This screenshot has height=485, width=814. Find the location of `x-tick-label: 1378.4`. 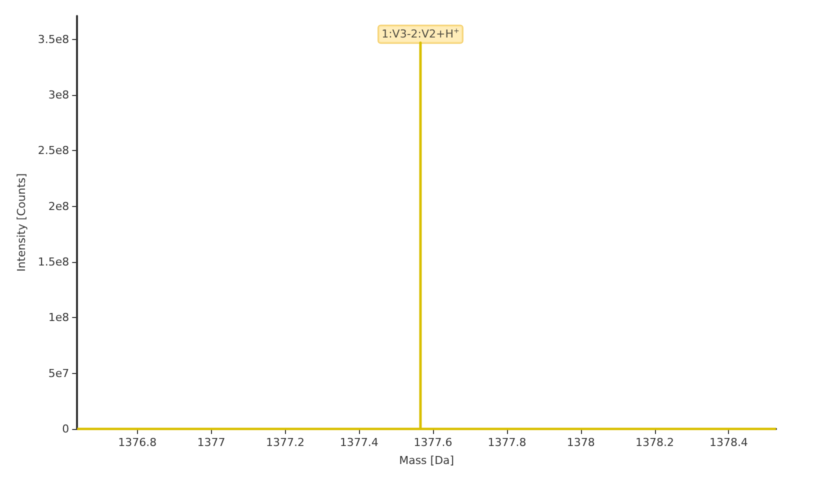

x-tick-label: 1378.4 is located at coordinates (728, 442).